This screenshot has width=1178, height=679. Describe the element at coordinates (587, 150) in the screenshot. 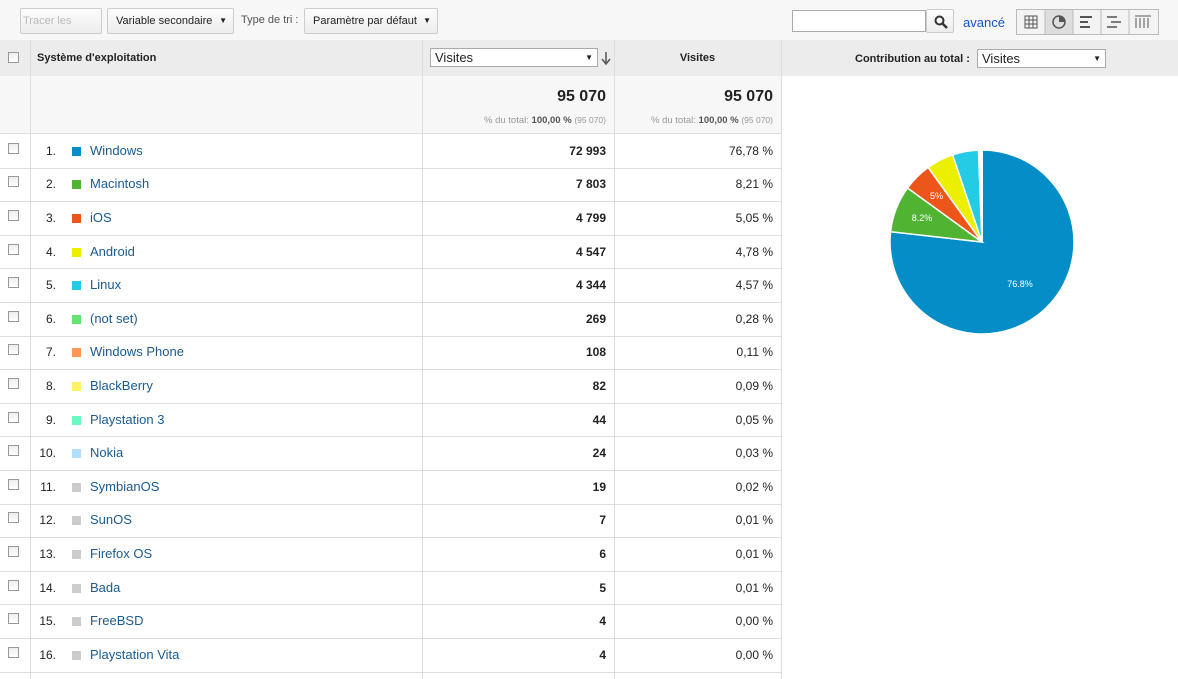

I see `row-visits: 72 993` at that location.